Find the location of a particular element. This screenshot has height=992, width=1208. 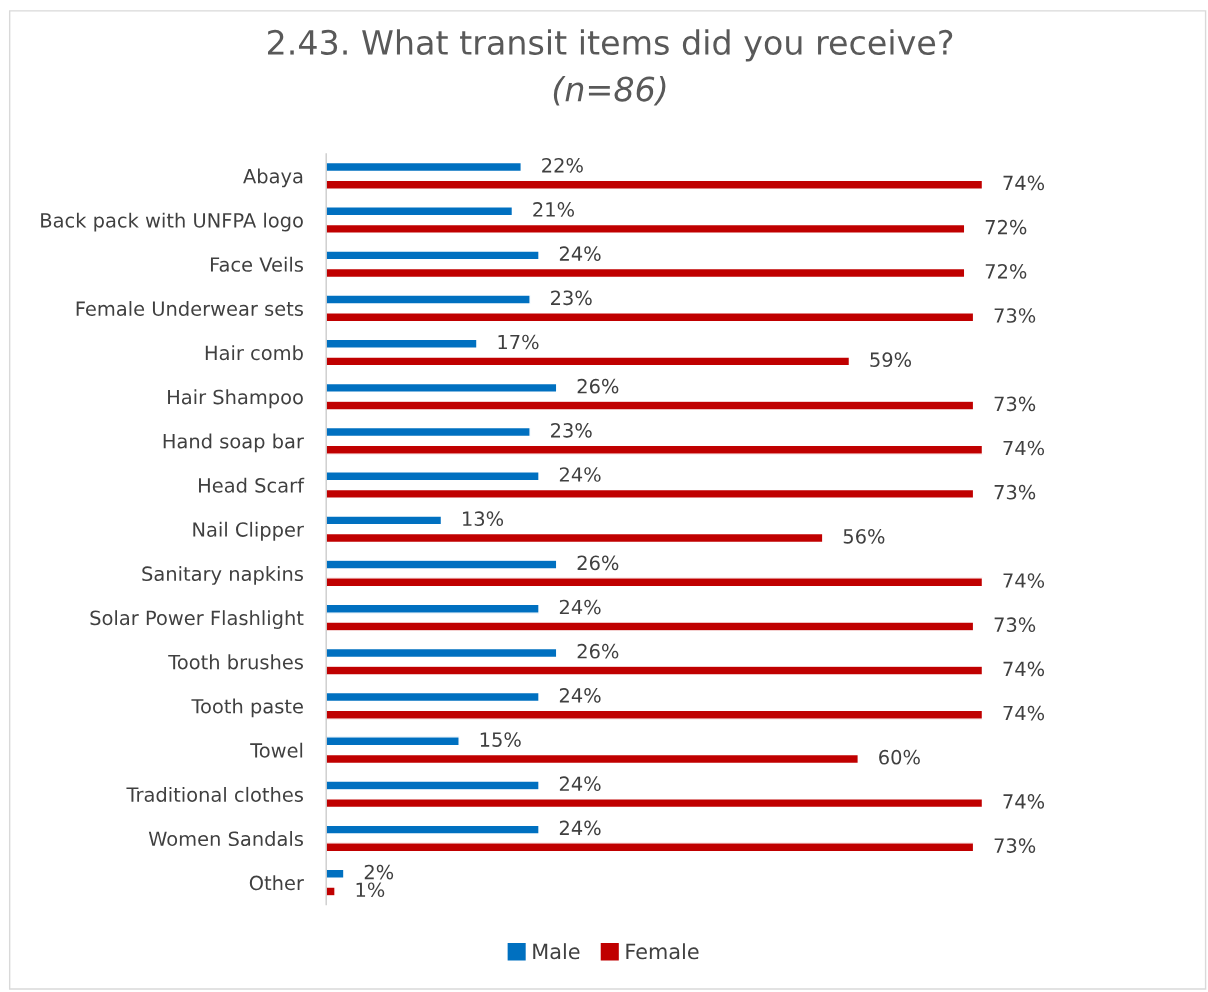

y-tick-label: Head Scarf is located at coordinates (252, 485).